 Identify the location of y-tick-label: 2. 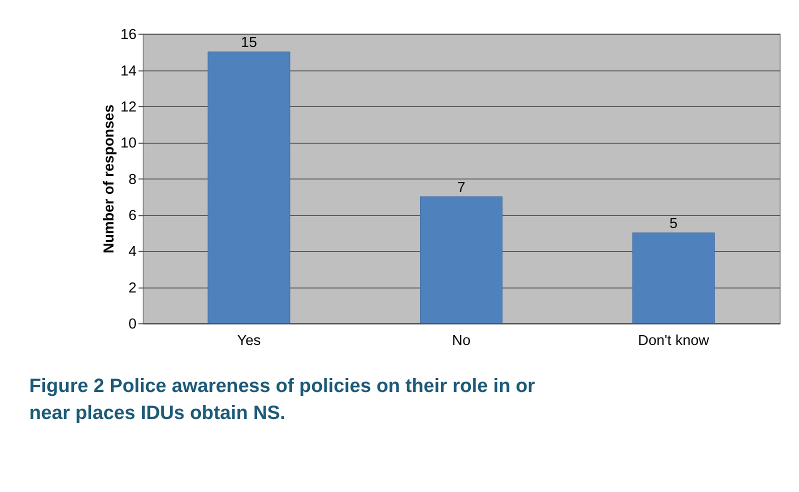
(132, 288).